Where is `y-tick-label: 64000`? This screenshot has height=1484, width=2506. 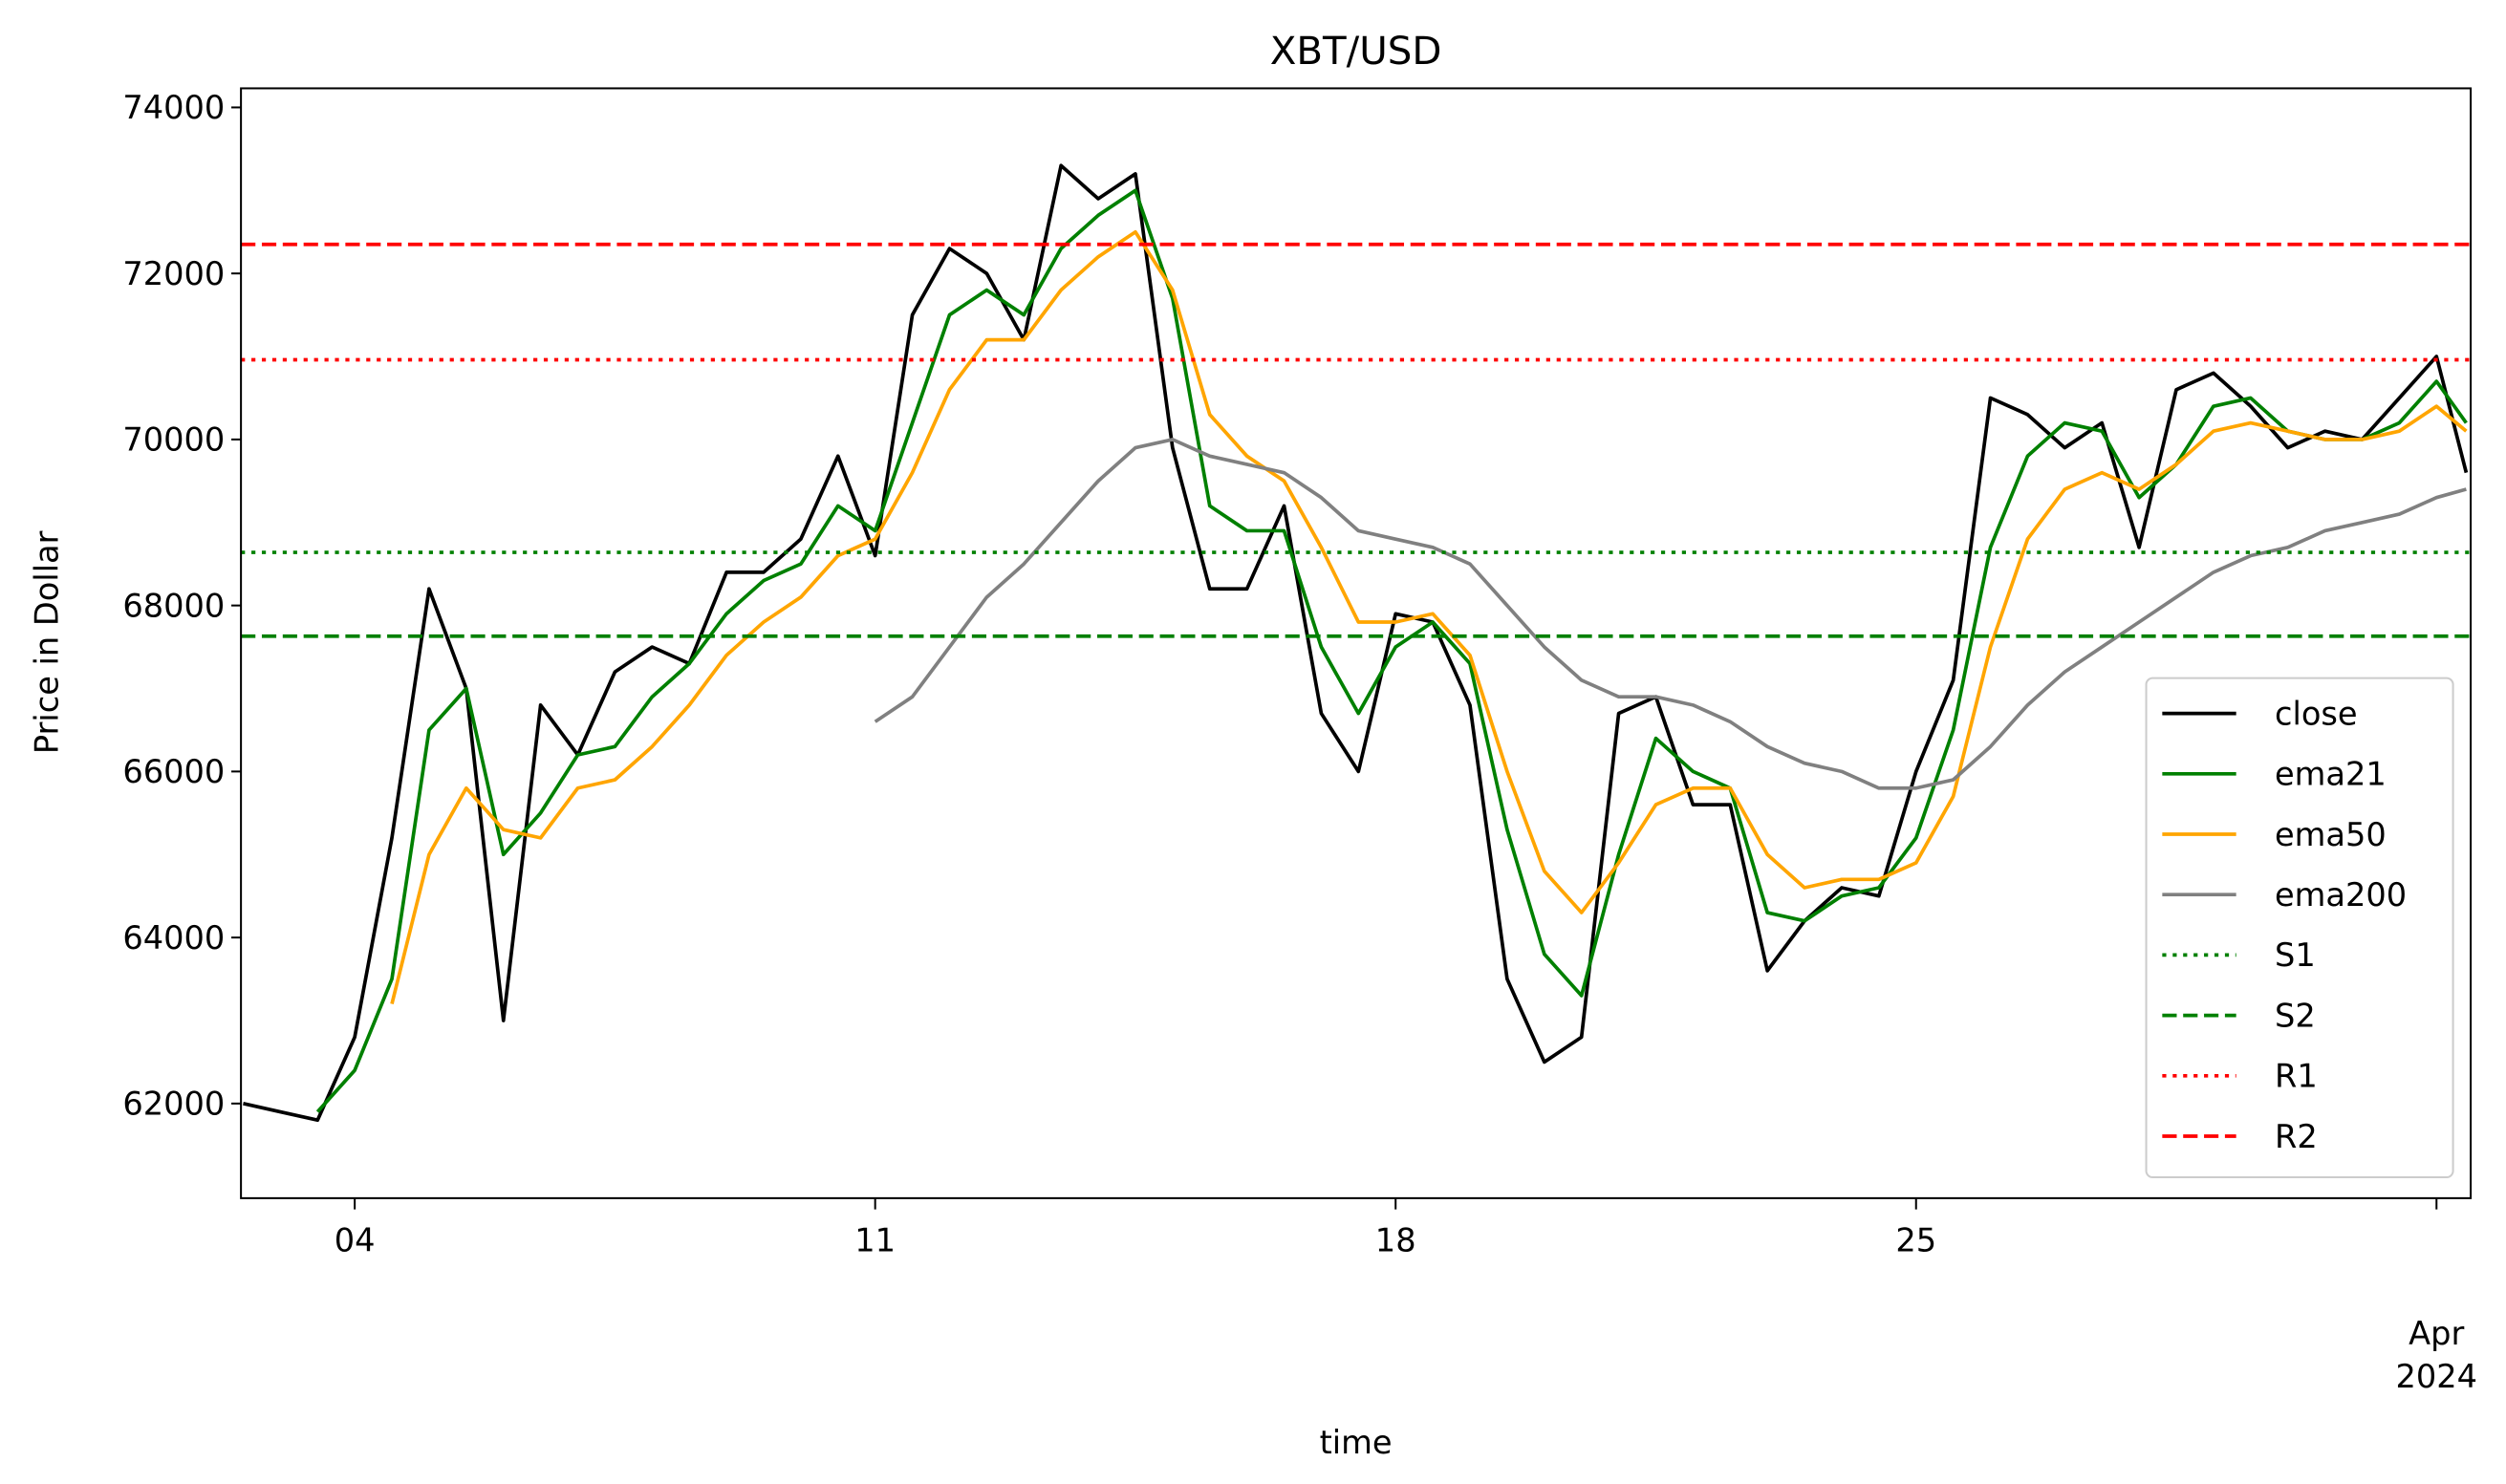 y-tick-label: 64000 is located at coordinates (173, 938).